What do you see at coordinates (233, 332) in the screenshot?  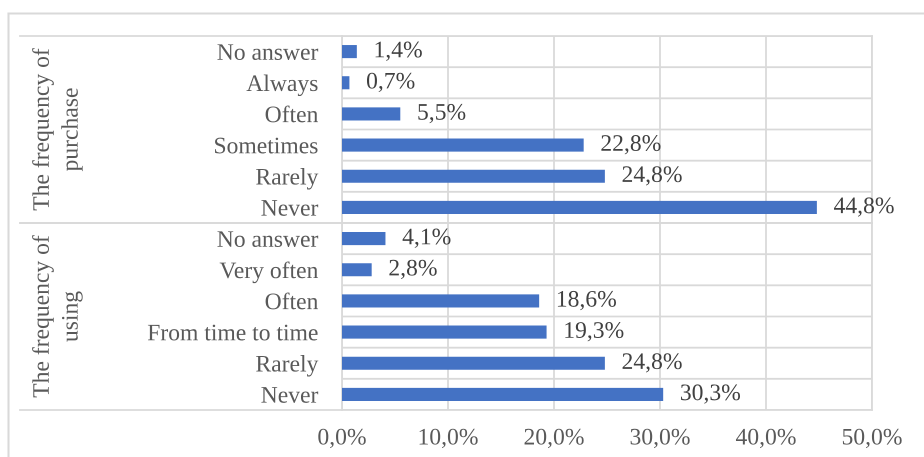 I see `y-tick-label: From time to time` at bounding box center [233, 332].